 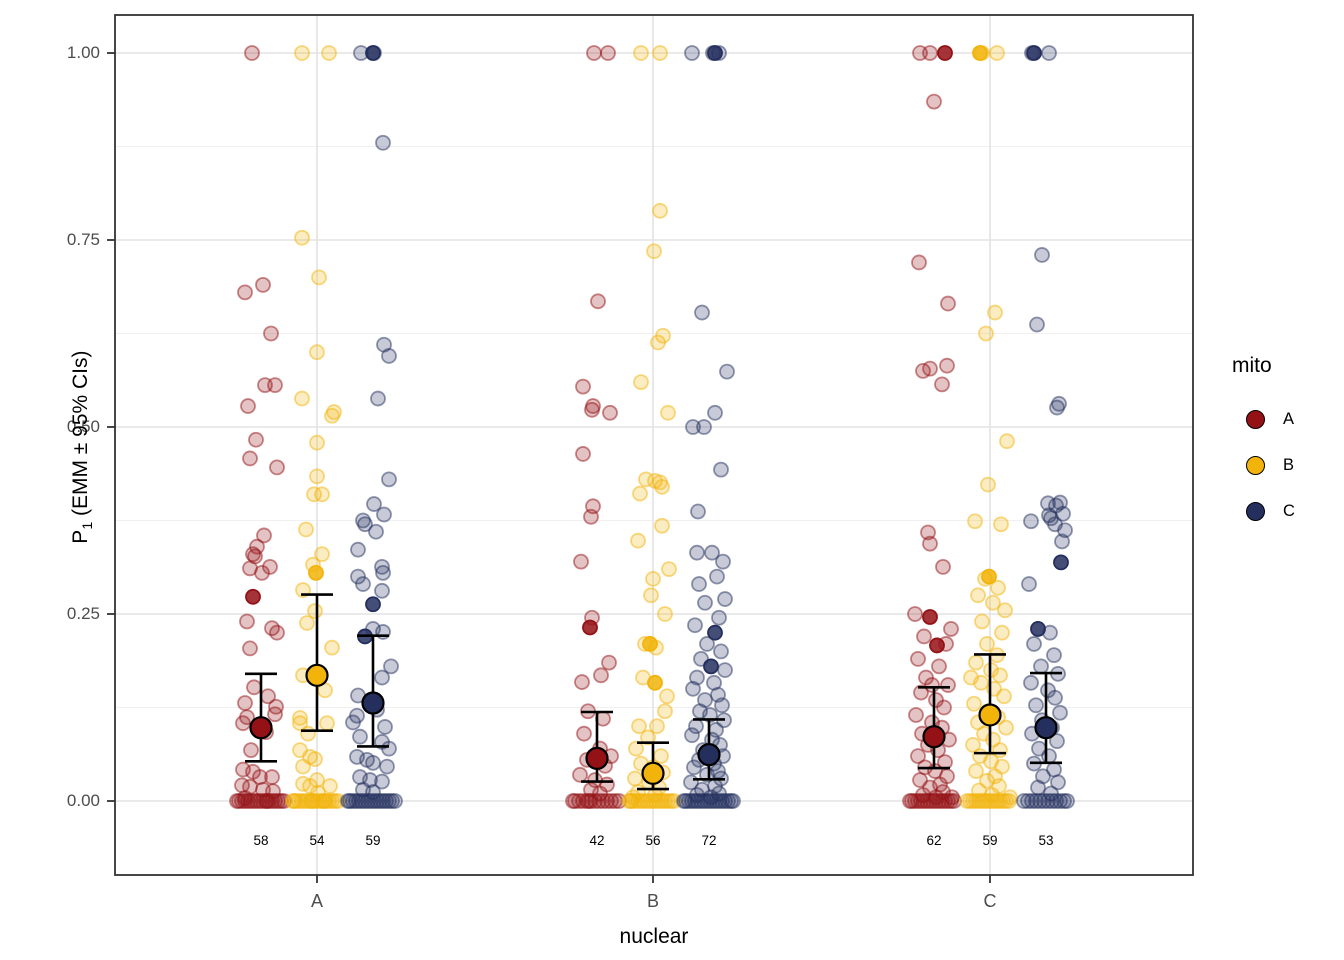 What do you see at coordinates (652, 901) in the screenshot?
I see `x-tick-label: B` at bounding box center [652, 901].